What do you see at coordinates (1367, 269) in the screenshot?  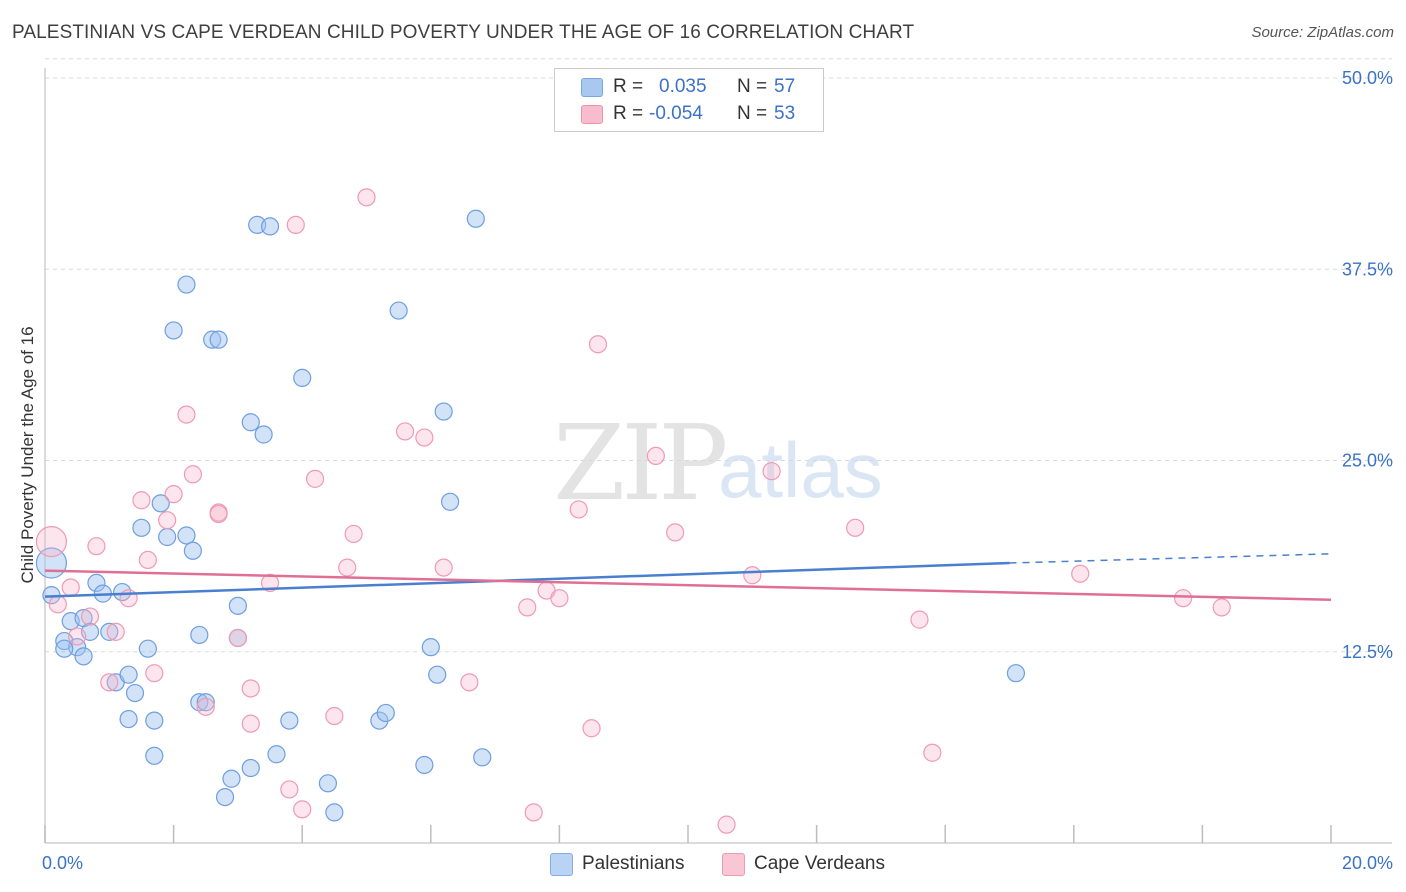 I see `y-tick-label: 37.5%` at bounding box center [1367, 269].